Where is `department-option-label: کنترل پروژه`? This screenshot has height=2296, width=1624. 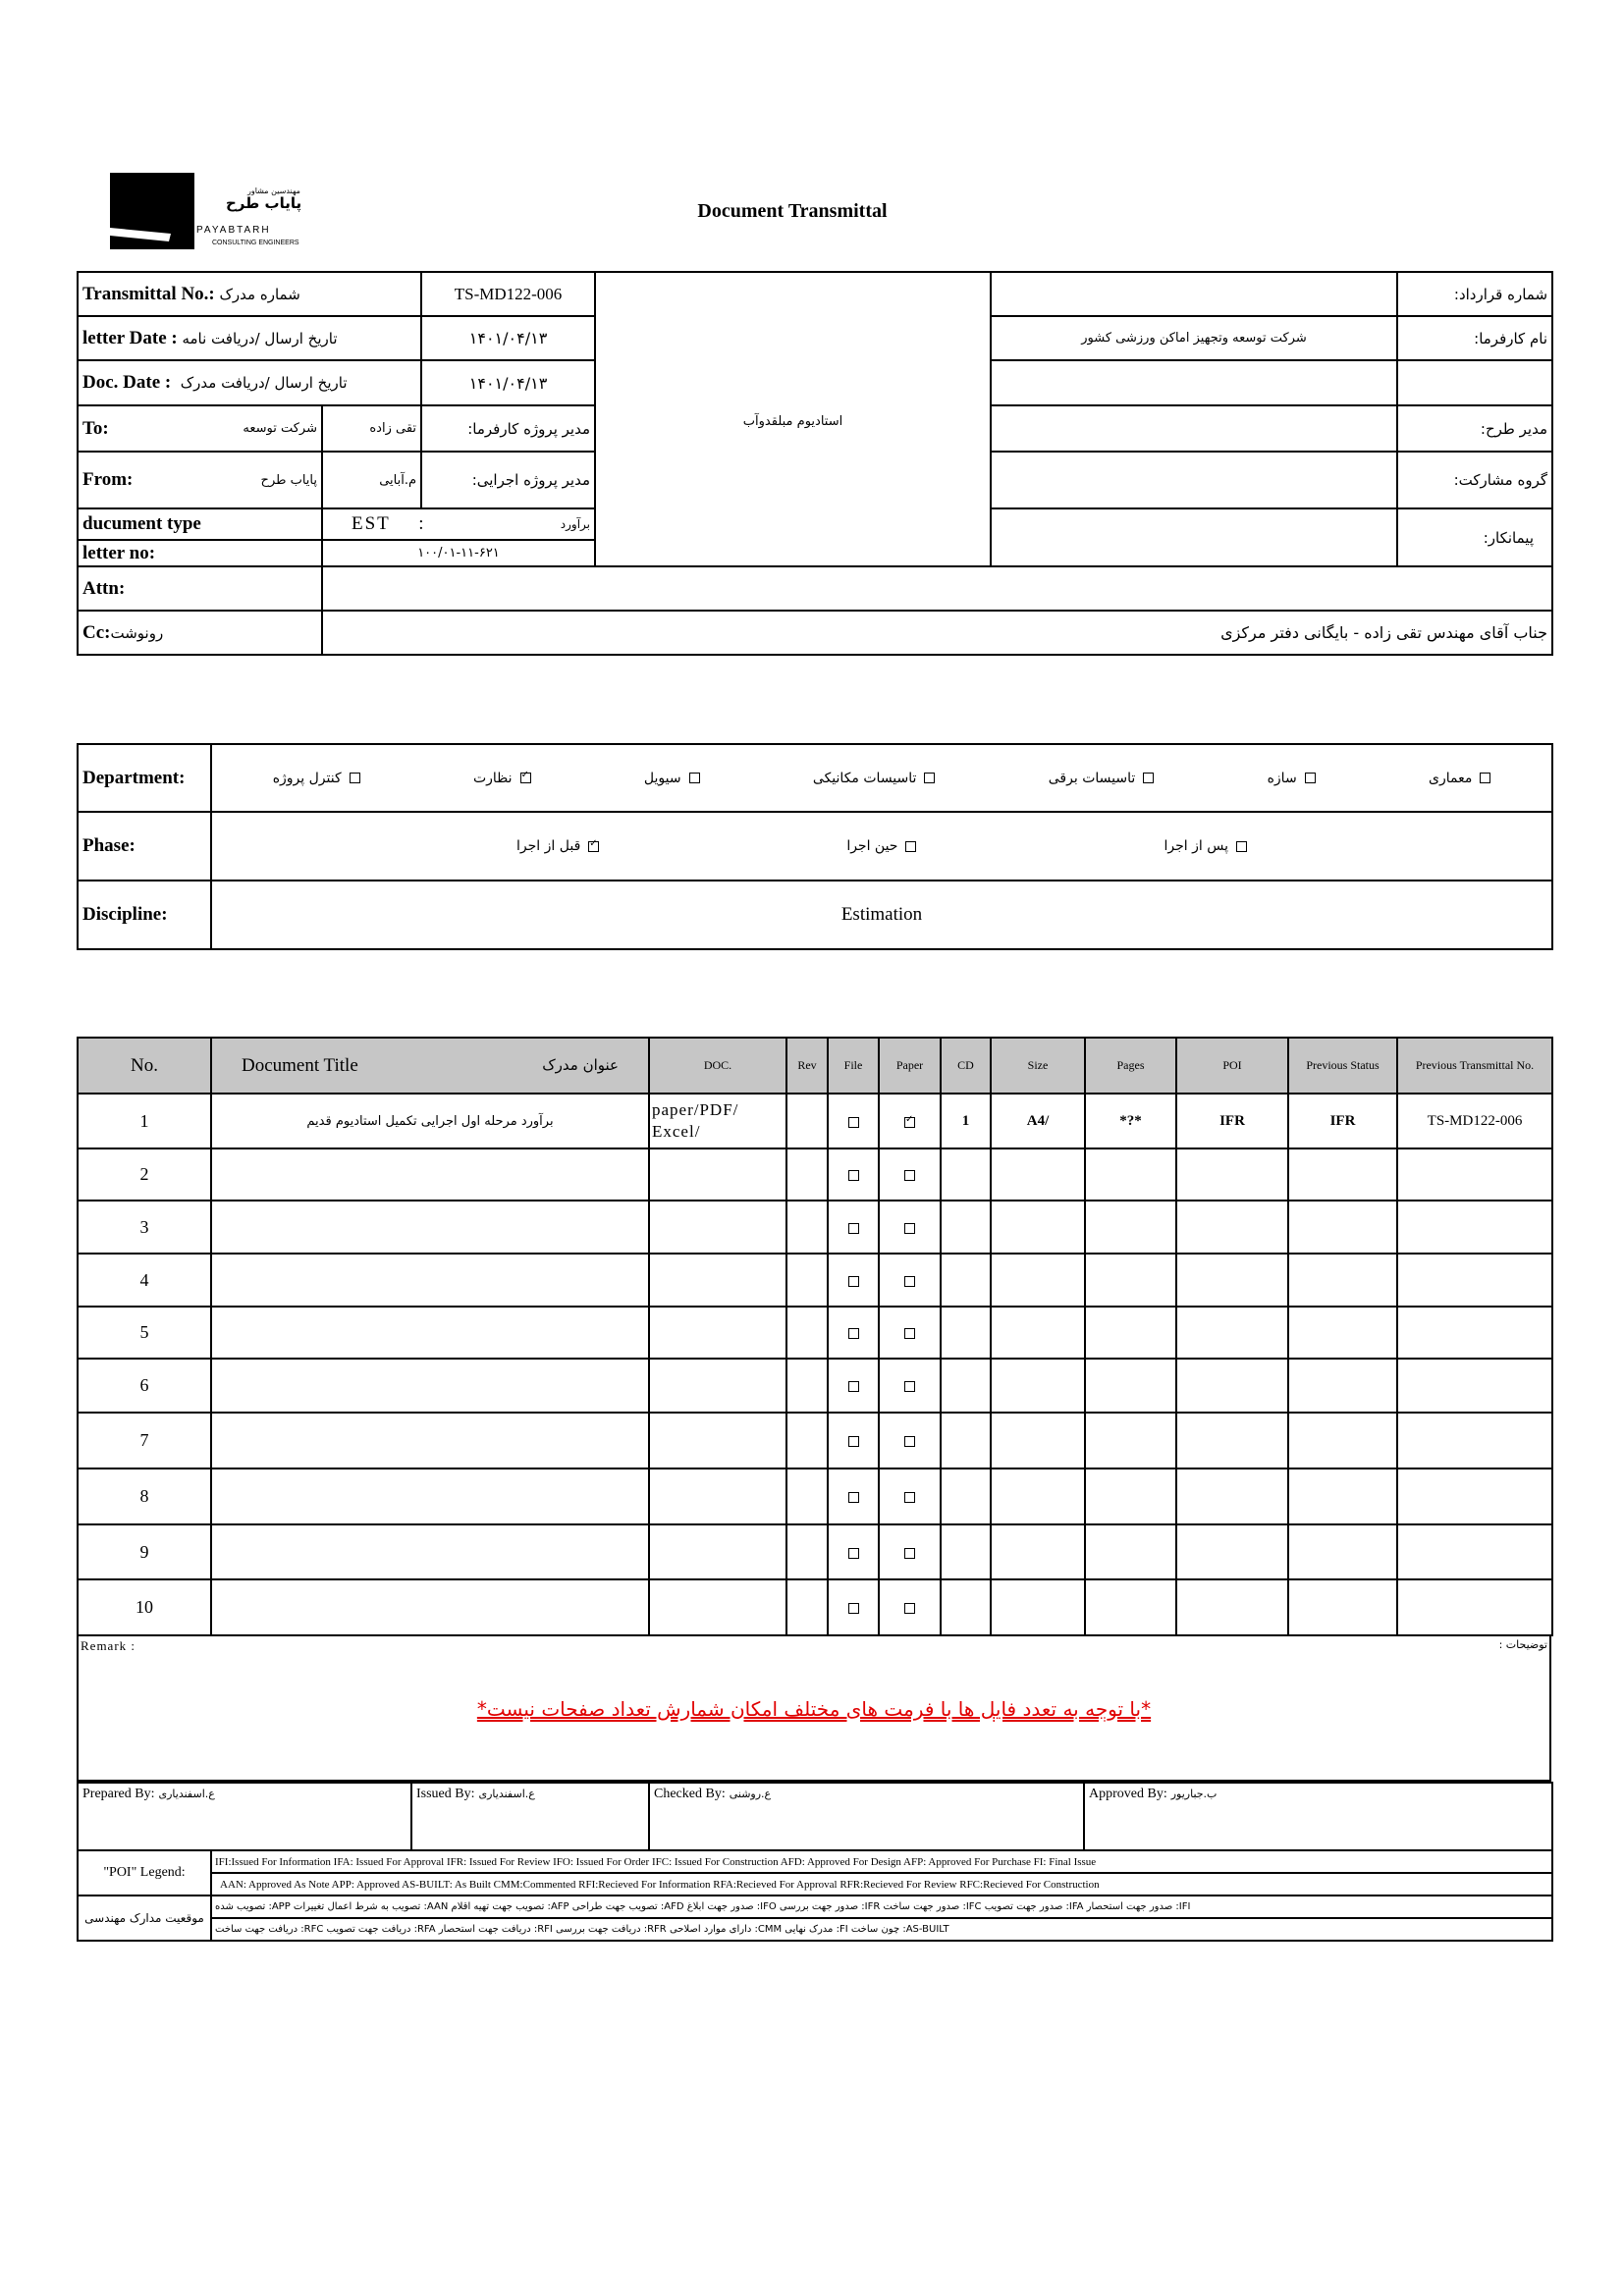 department-option-label: کنترل پروژه is located at coordinates (307, 778).